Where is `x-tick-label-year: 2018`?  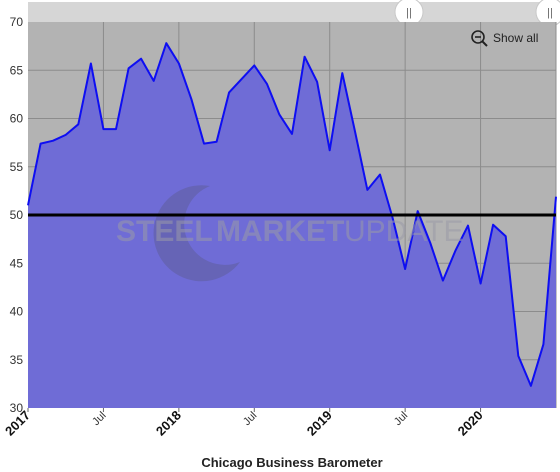
x-tick-label-year: 2018 is located at coordinates (168, 423).